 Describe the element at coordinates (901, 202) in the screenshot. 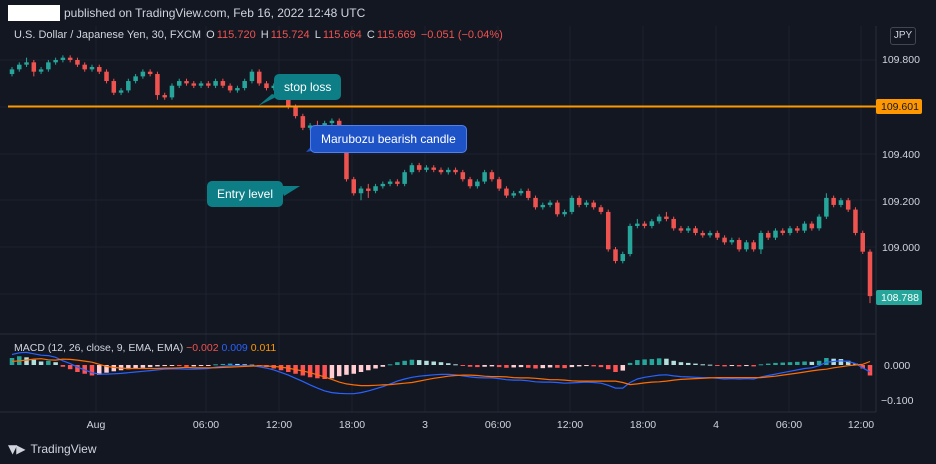

I see `price-tick-label: 109.200` at that location.